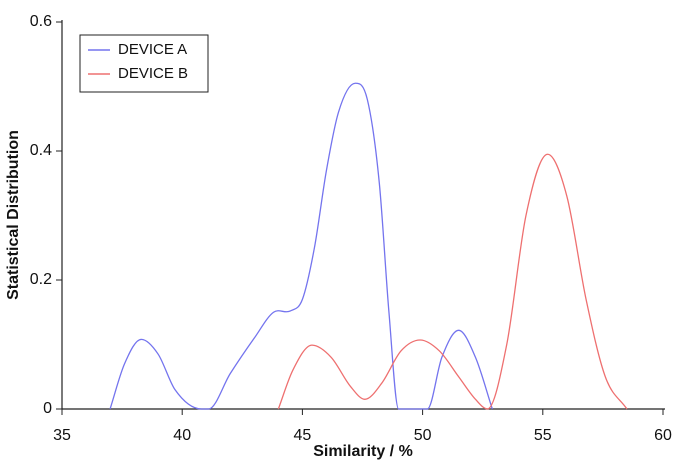 The height and width of the screenshot is (467, 685). I want to click on y-tick-label: 0.4, so click(41, 150).